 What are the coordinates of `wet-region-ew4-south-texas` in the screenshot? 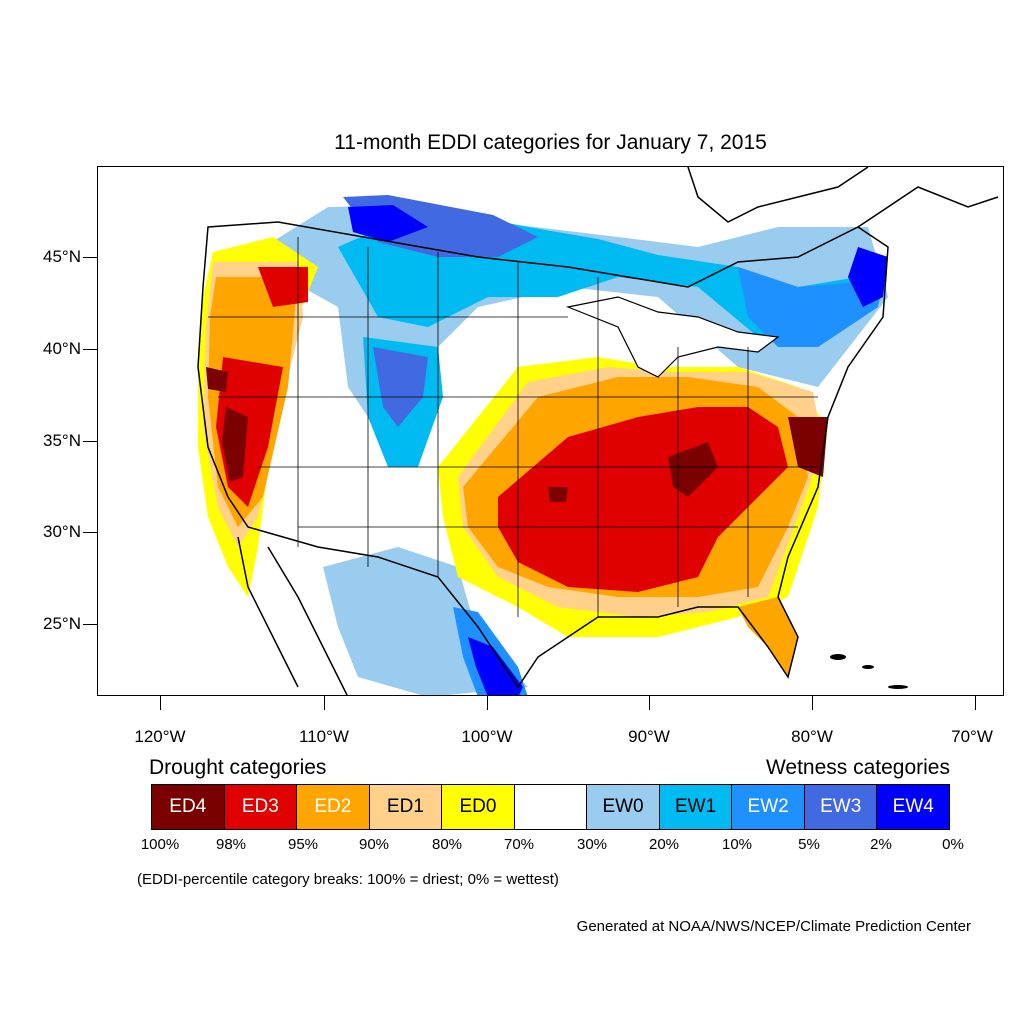 It's located at (495, 666).